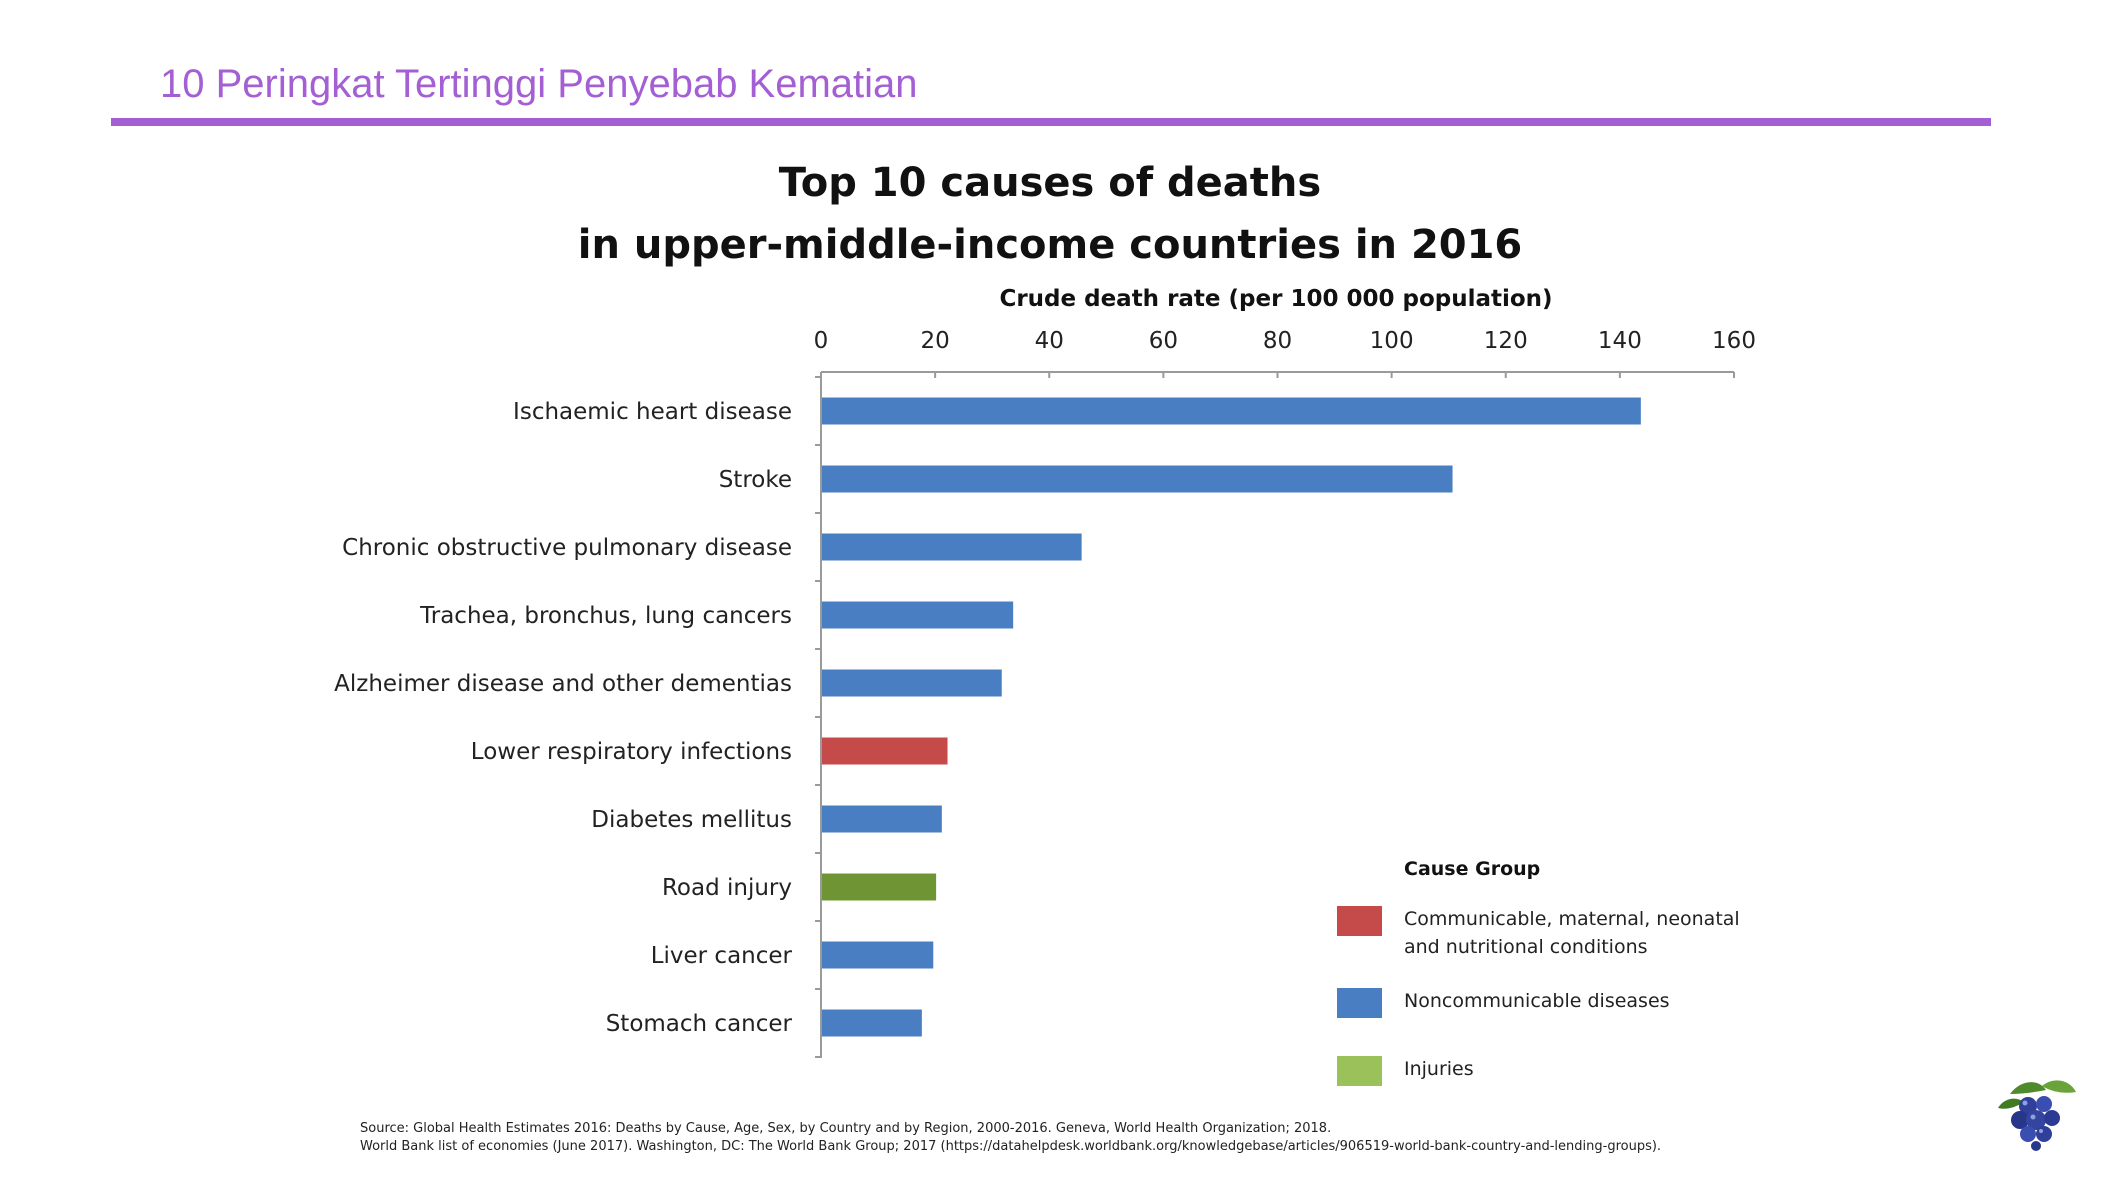 The image size is (2110, 1187). I want to click on x-tick-label: 20, so click(934, 341).